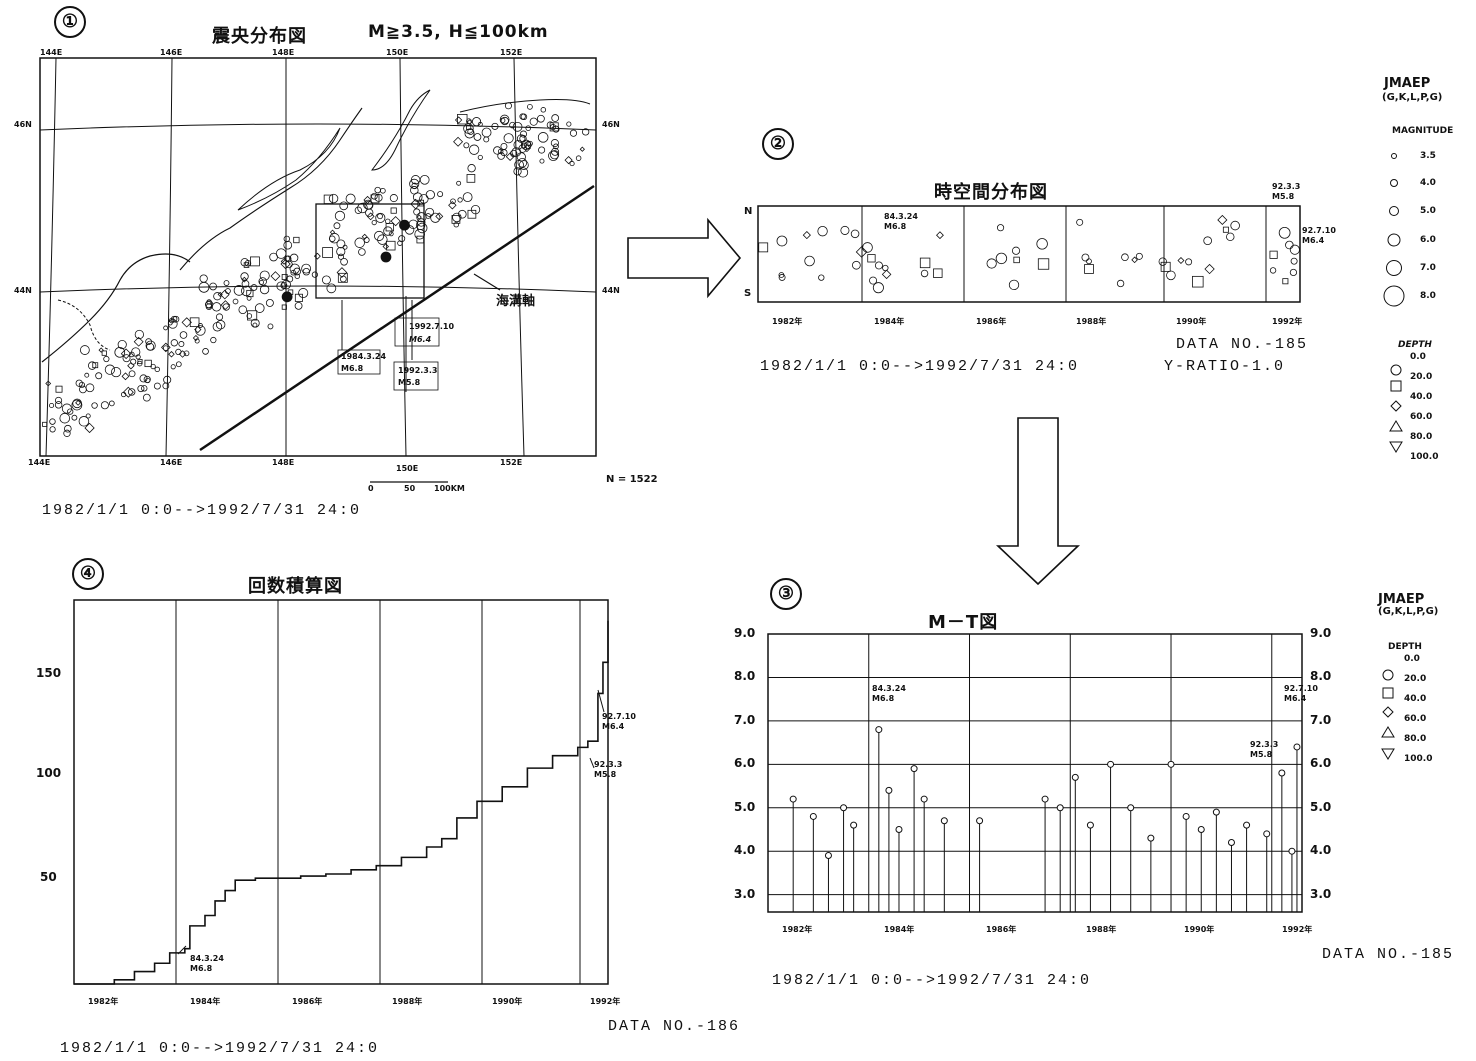  Describe the element at coordinates (283, 52) in the screenshot. I see `lon-label: 148E` at that location.